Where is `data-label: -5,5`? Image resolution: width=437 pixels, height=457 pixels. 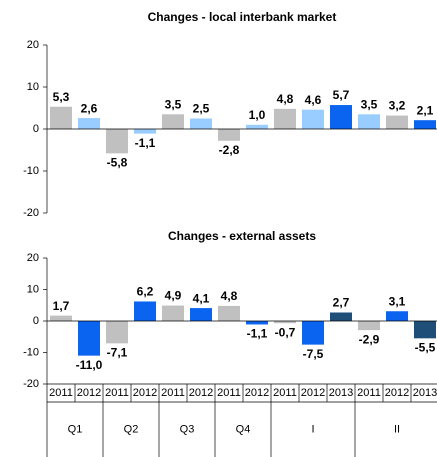
data-label: -5,5 is located at coordinates (425, 347).